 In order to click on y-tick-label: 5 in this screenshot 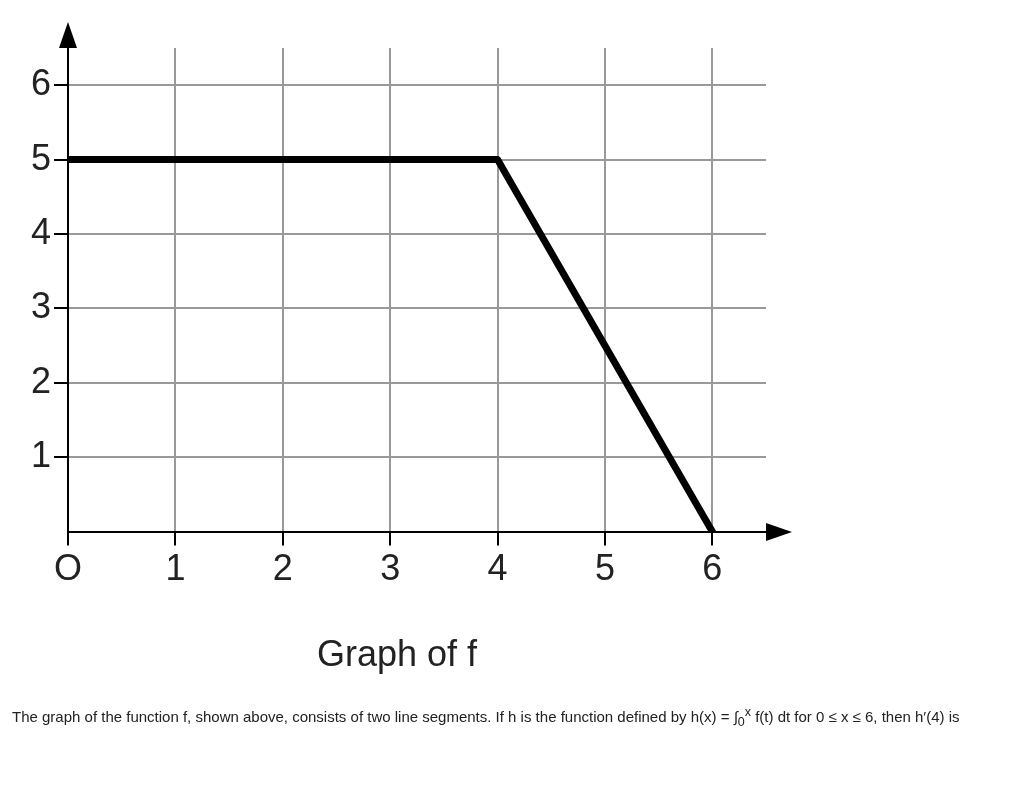, I will do `click(41, 157)`.